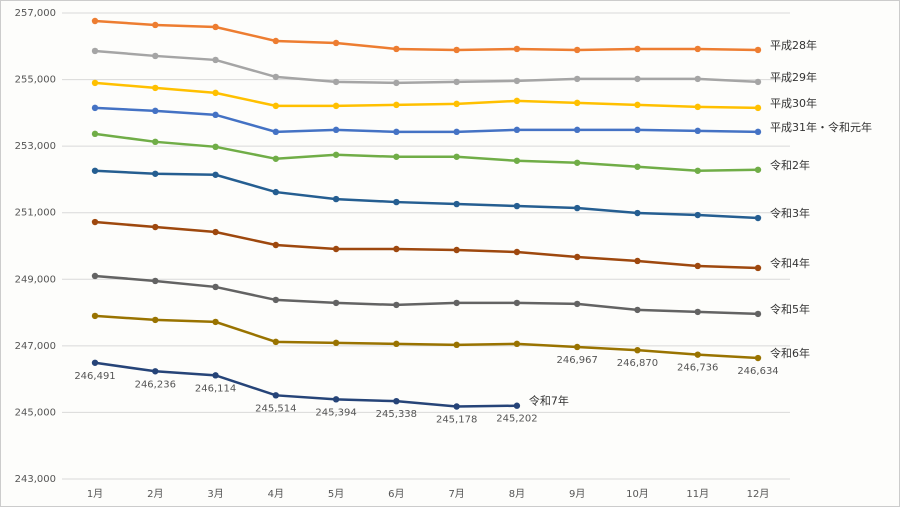  What do you see at coordinates (790, 309) in the screenshot?
I see `series-name: 令和5年` at bounding box center [790, 309].